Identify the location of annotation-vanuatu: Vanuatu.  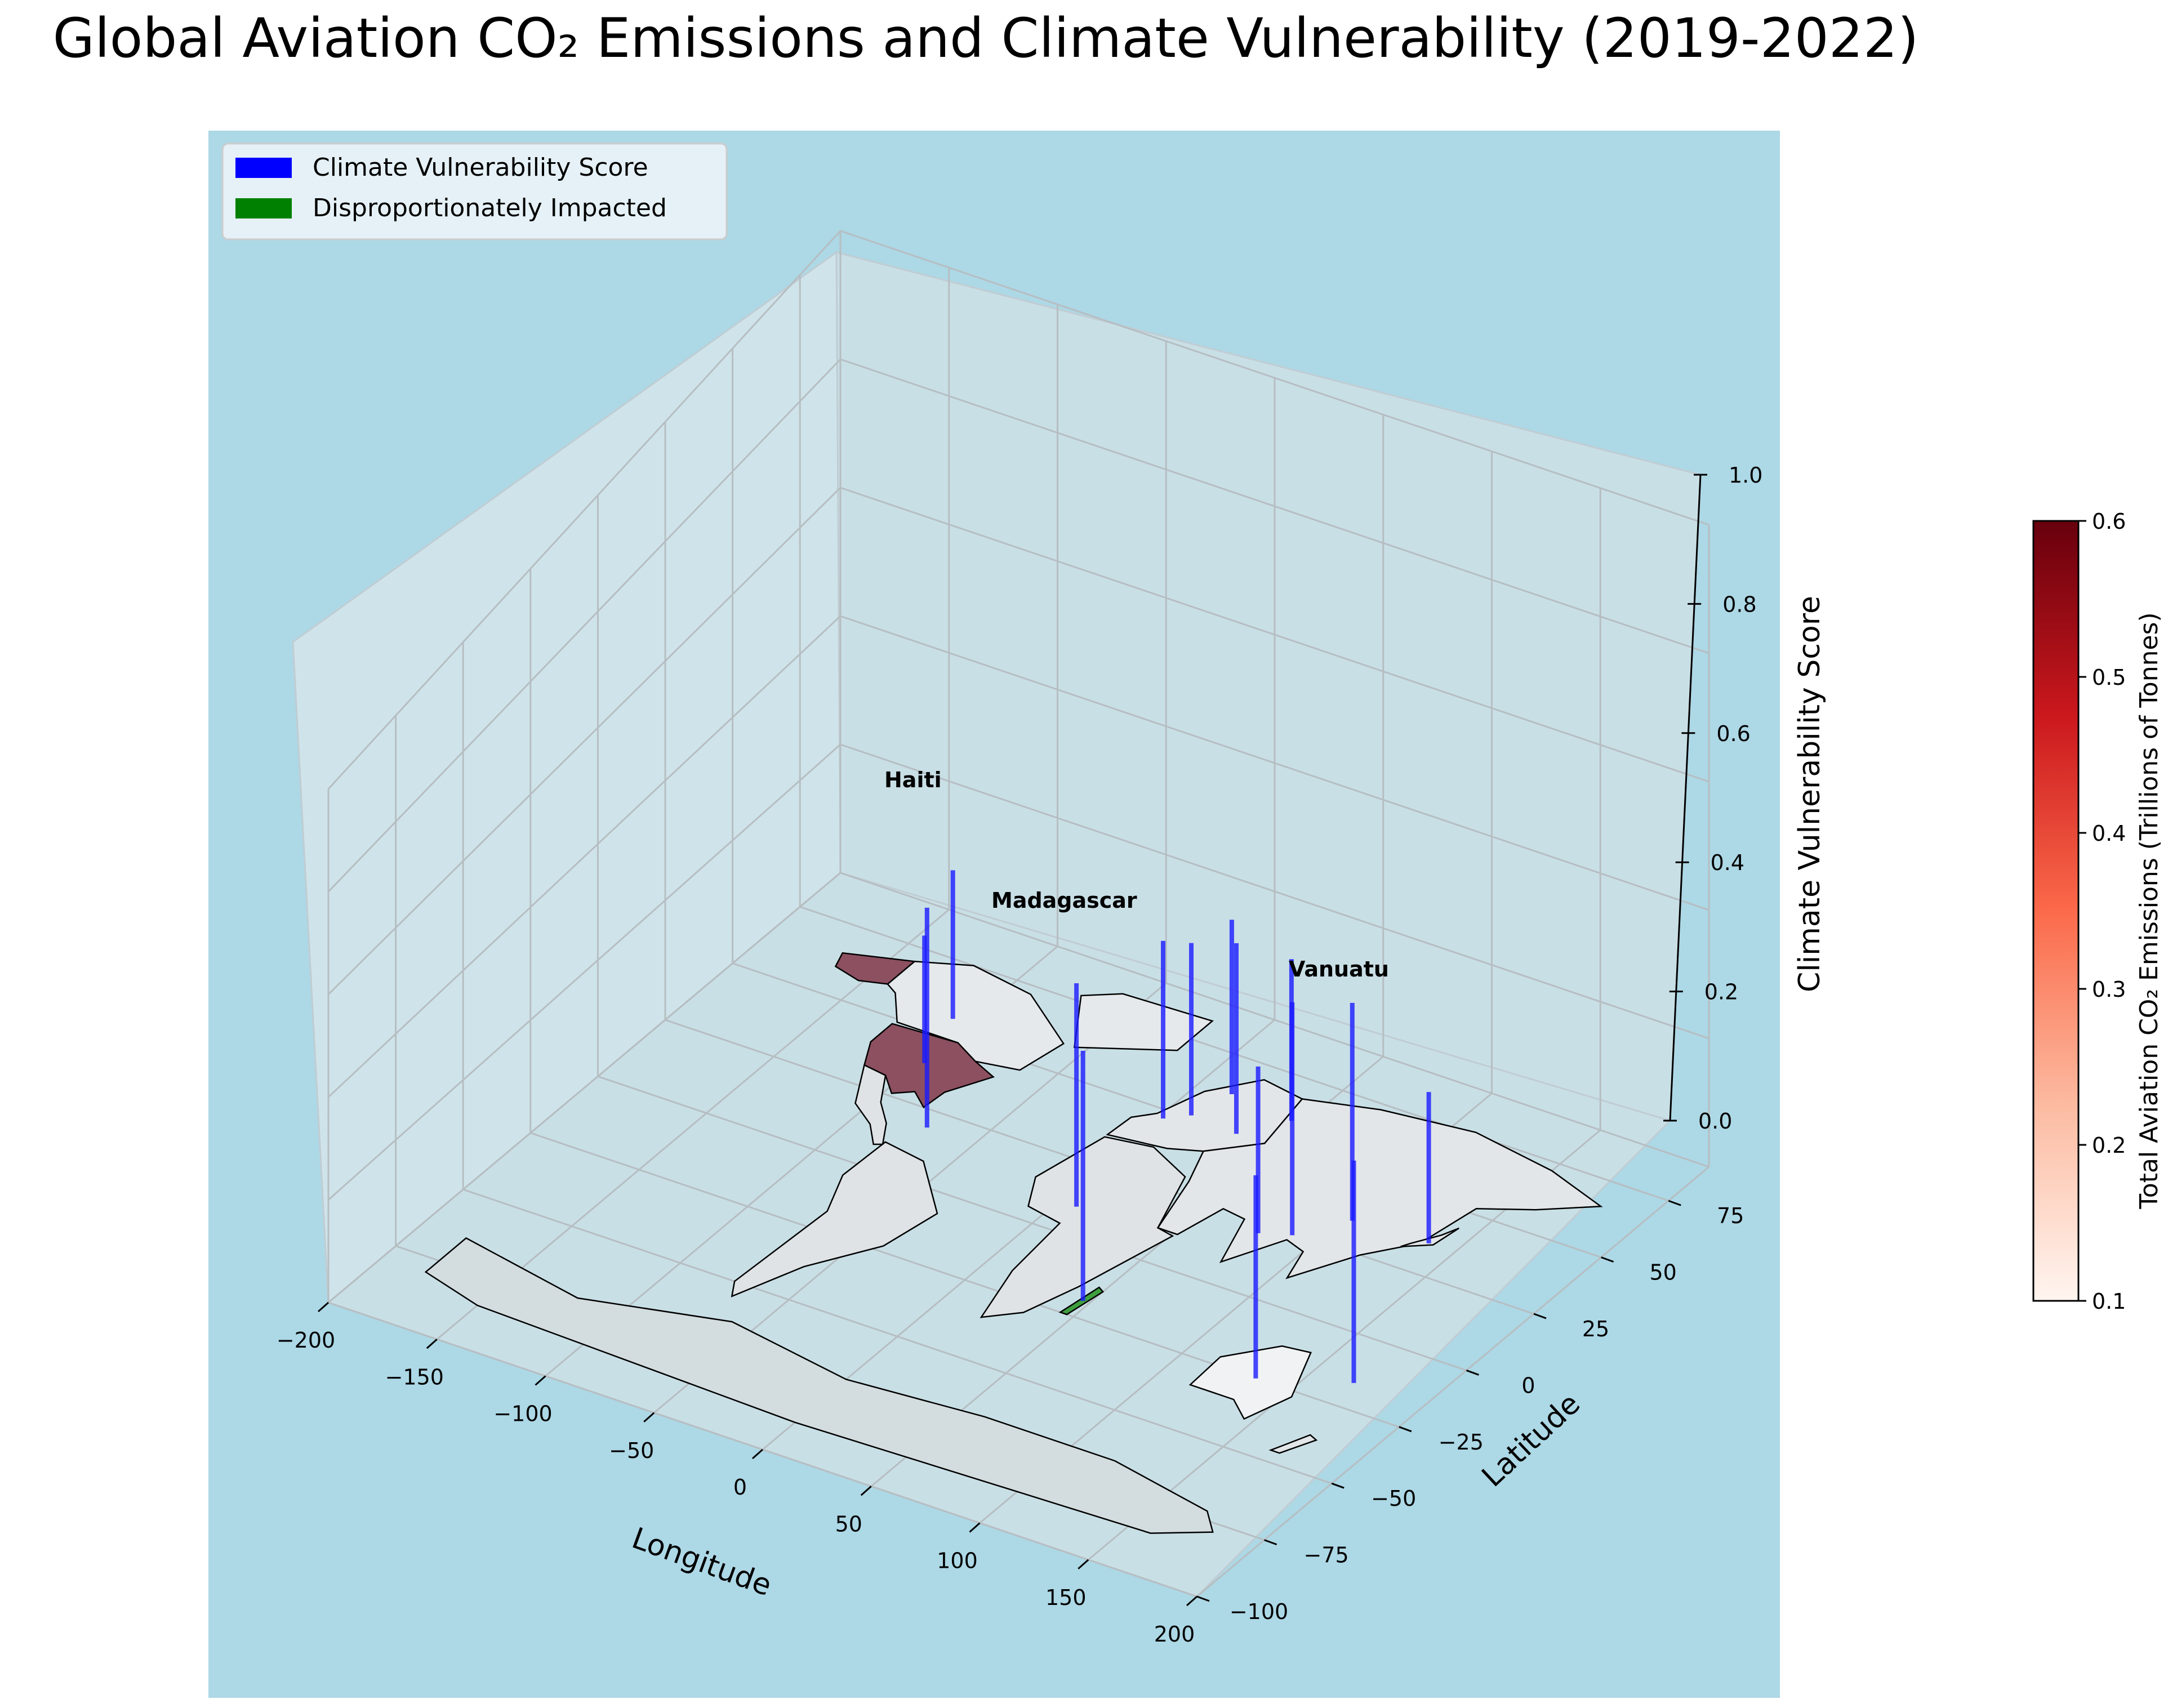
(1339, 969).